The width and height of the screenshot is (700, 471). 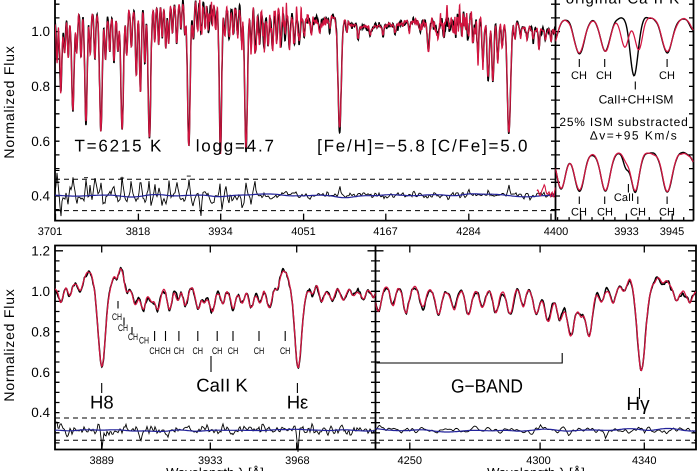 What do you see at coordinates (297, 461) in the screenshot?
I see `svg-text: 3968` at bounding box center [297, 461].